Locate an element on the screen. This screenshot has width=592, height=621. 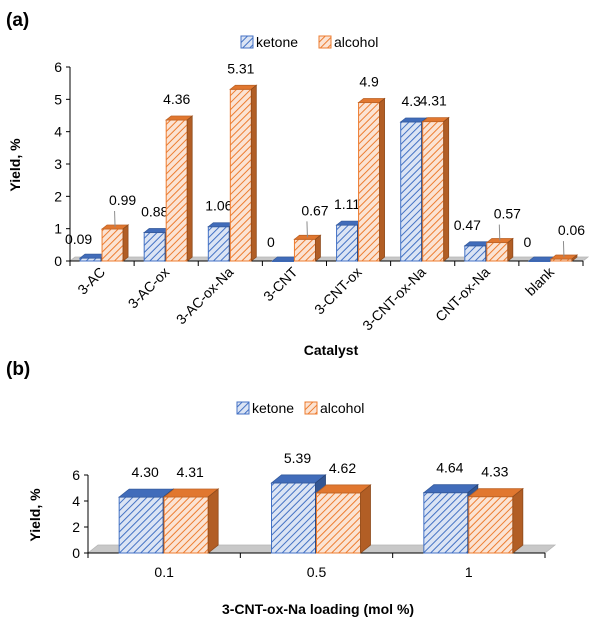
panel-b-label: (b) is located at coordinates (18, 369).